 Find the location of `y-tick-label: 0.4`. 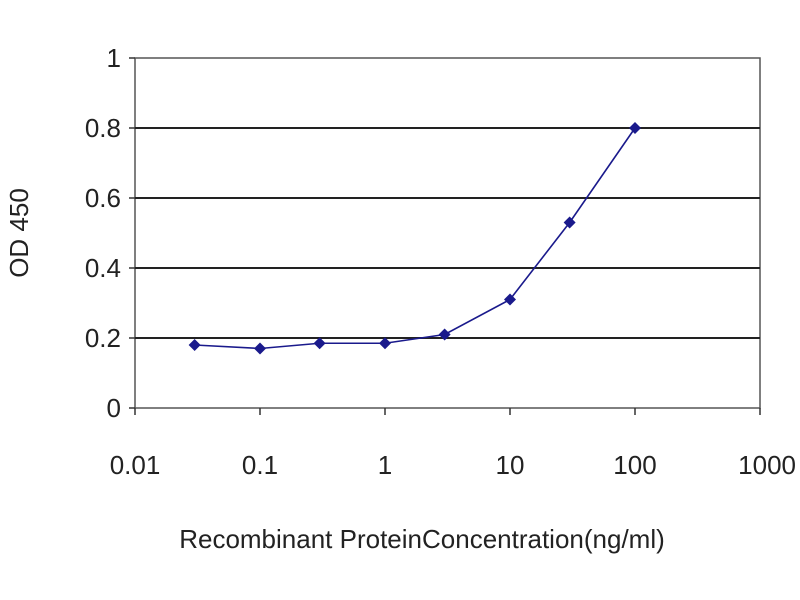

y-tick-label: 0.4 is located at coordinates (103, 268).